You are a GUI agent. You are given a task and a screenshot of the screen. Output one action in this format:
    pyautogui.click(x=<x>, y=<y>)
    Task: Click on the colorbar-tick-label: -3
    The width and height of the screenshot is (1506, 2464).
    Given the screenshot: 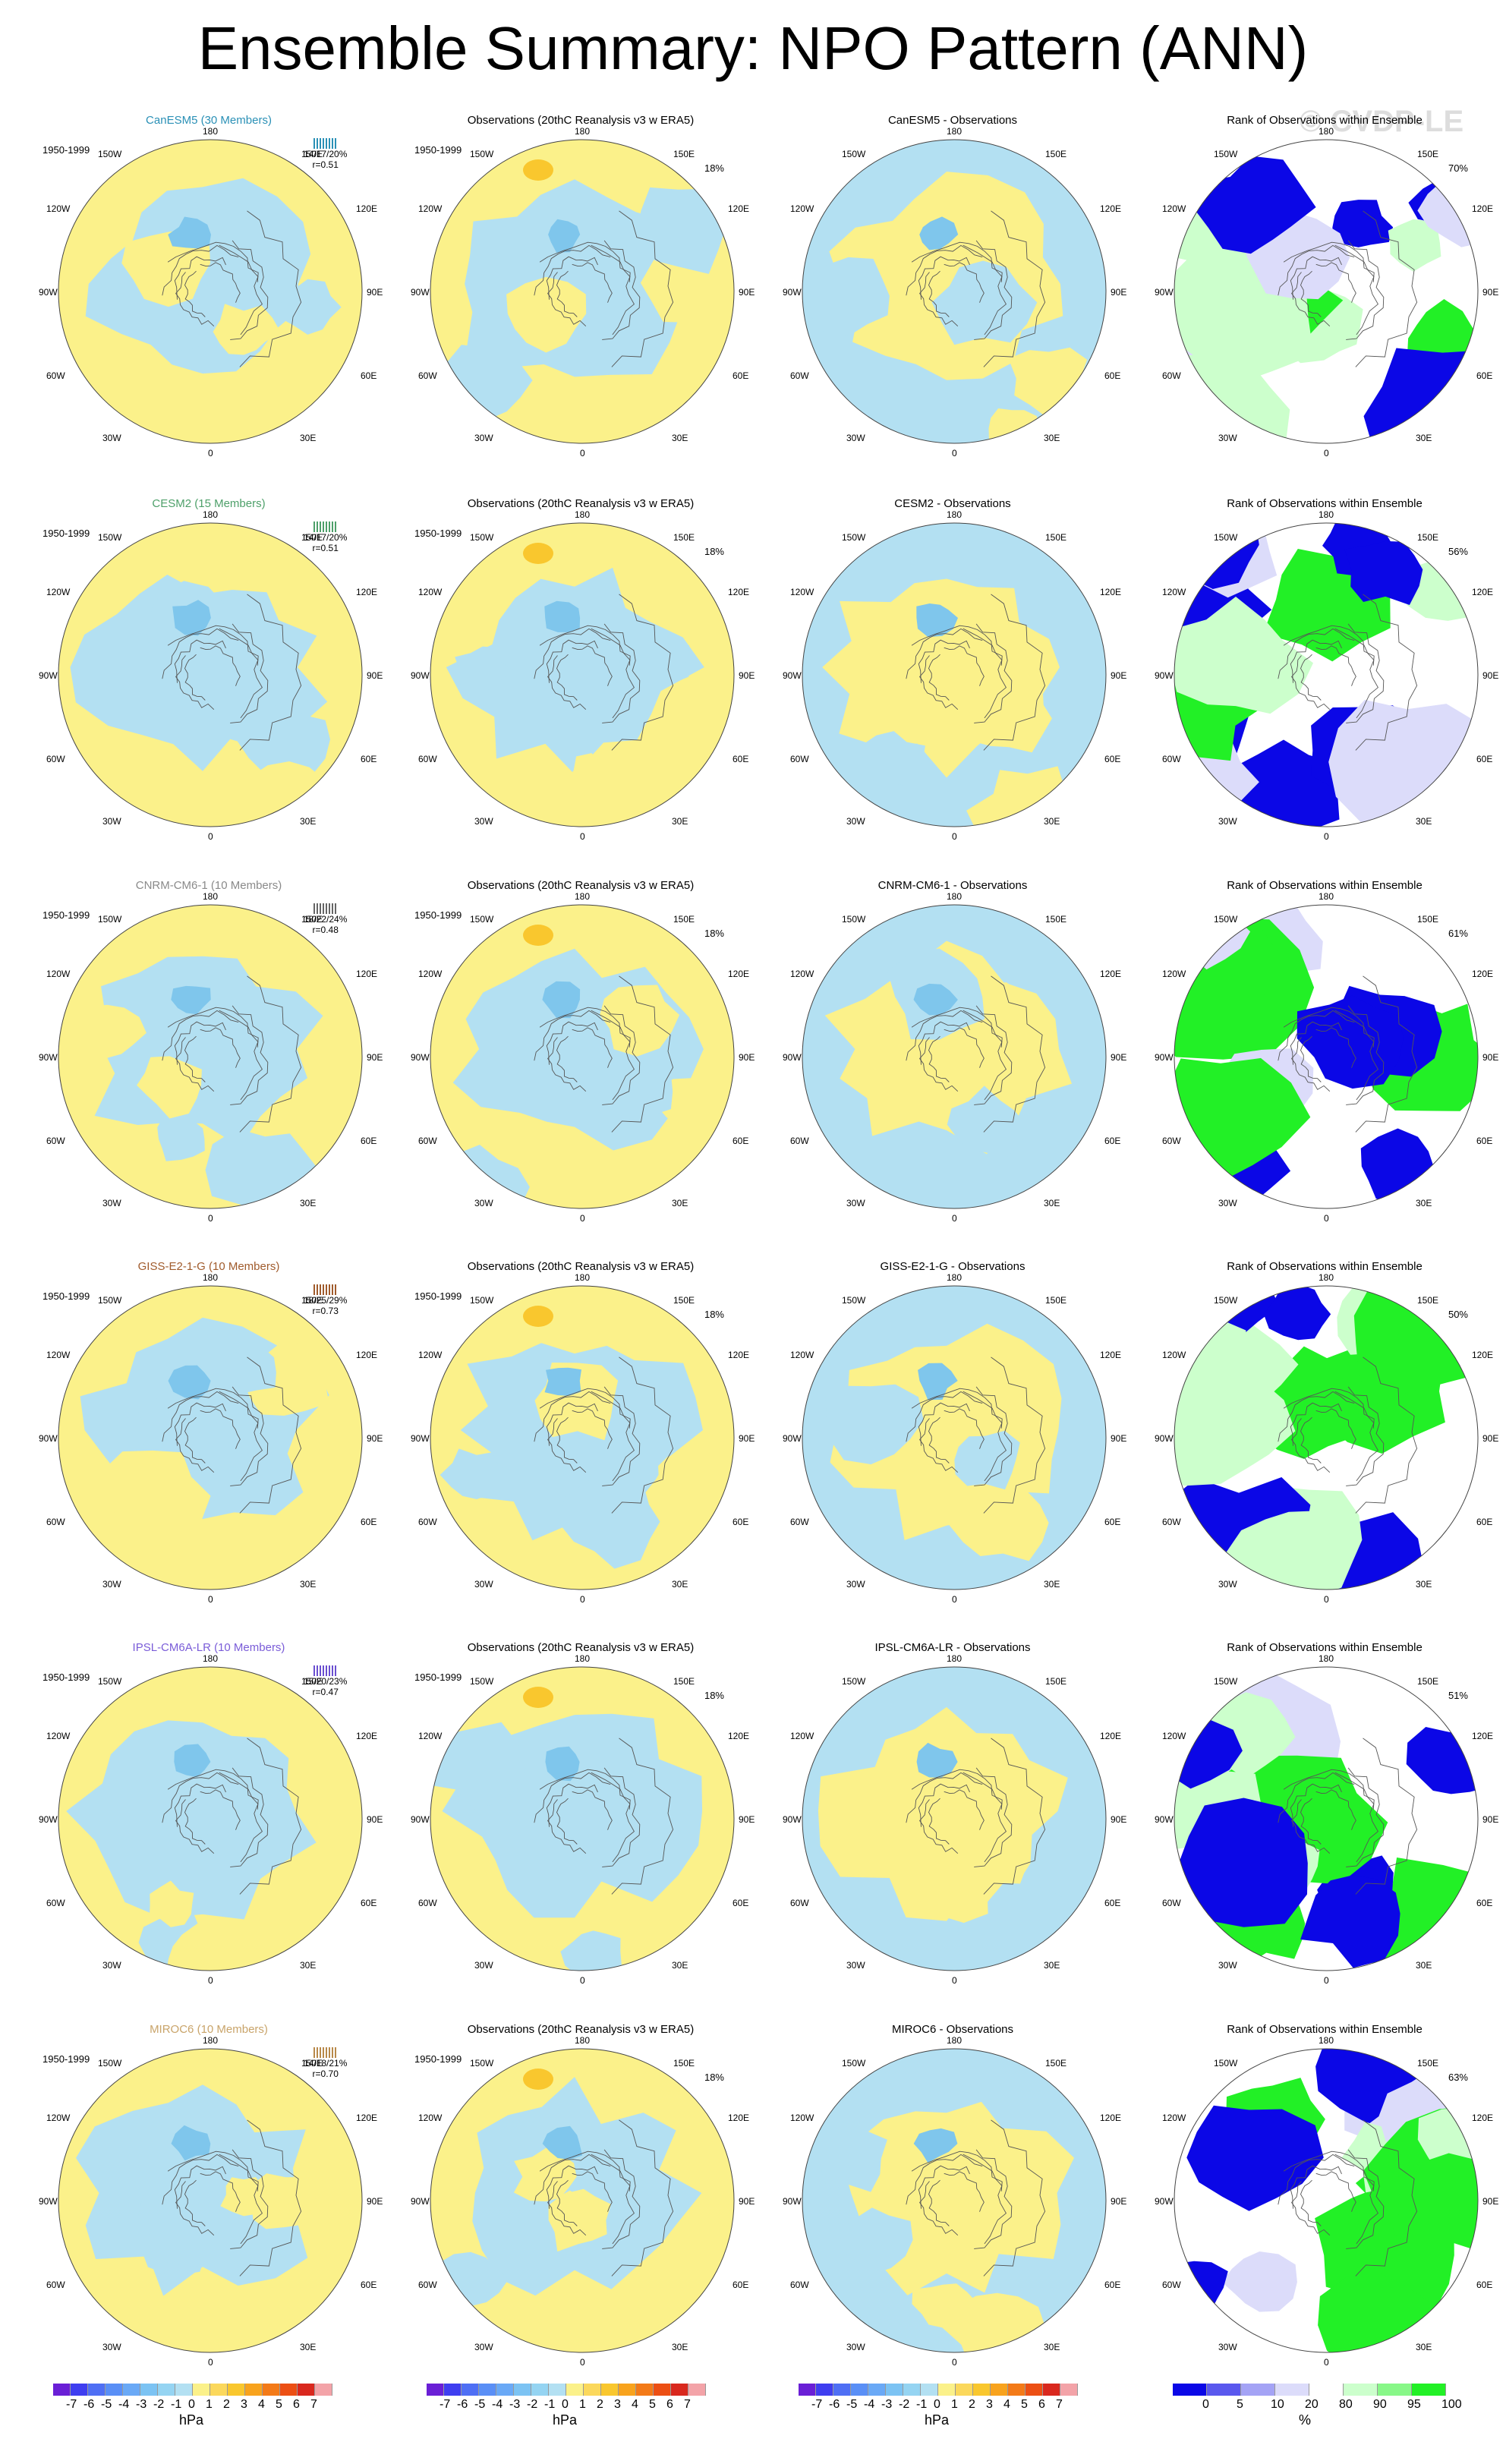 What is the action you would take?
    pyautogui.click(x=887, y=2405)
    